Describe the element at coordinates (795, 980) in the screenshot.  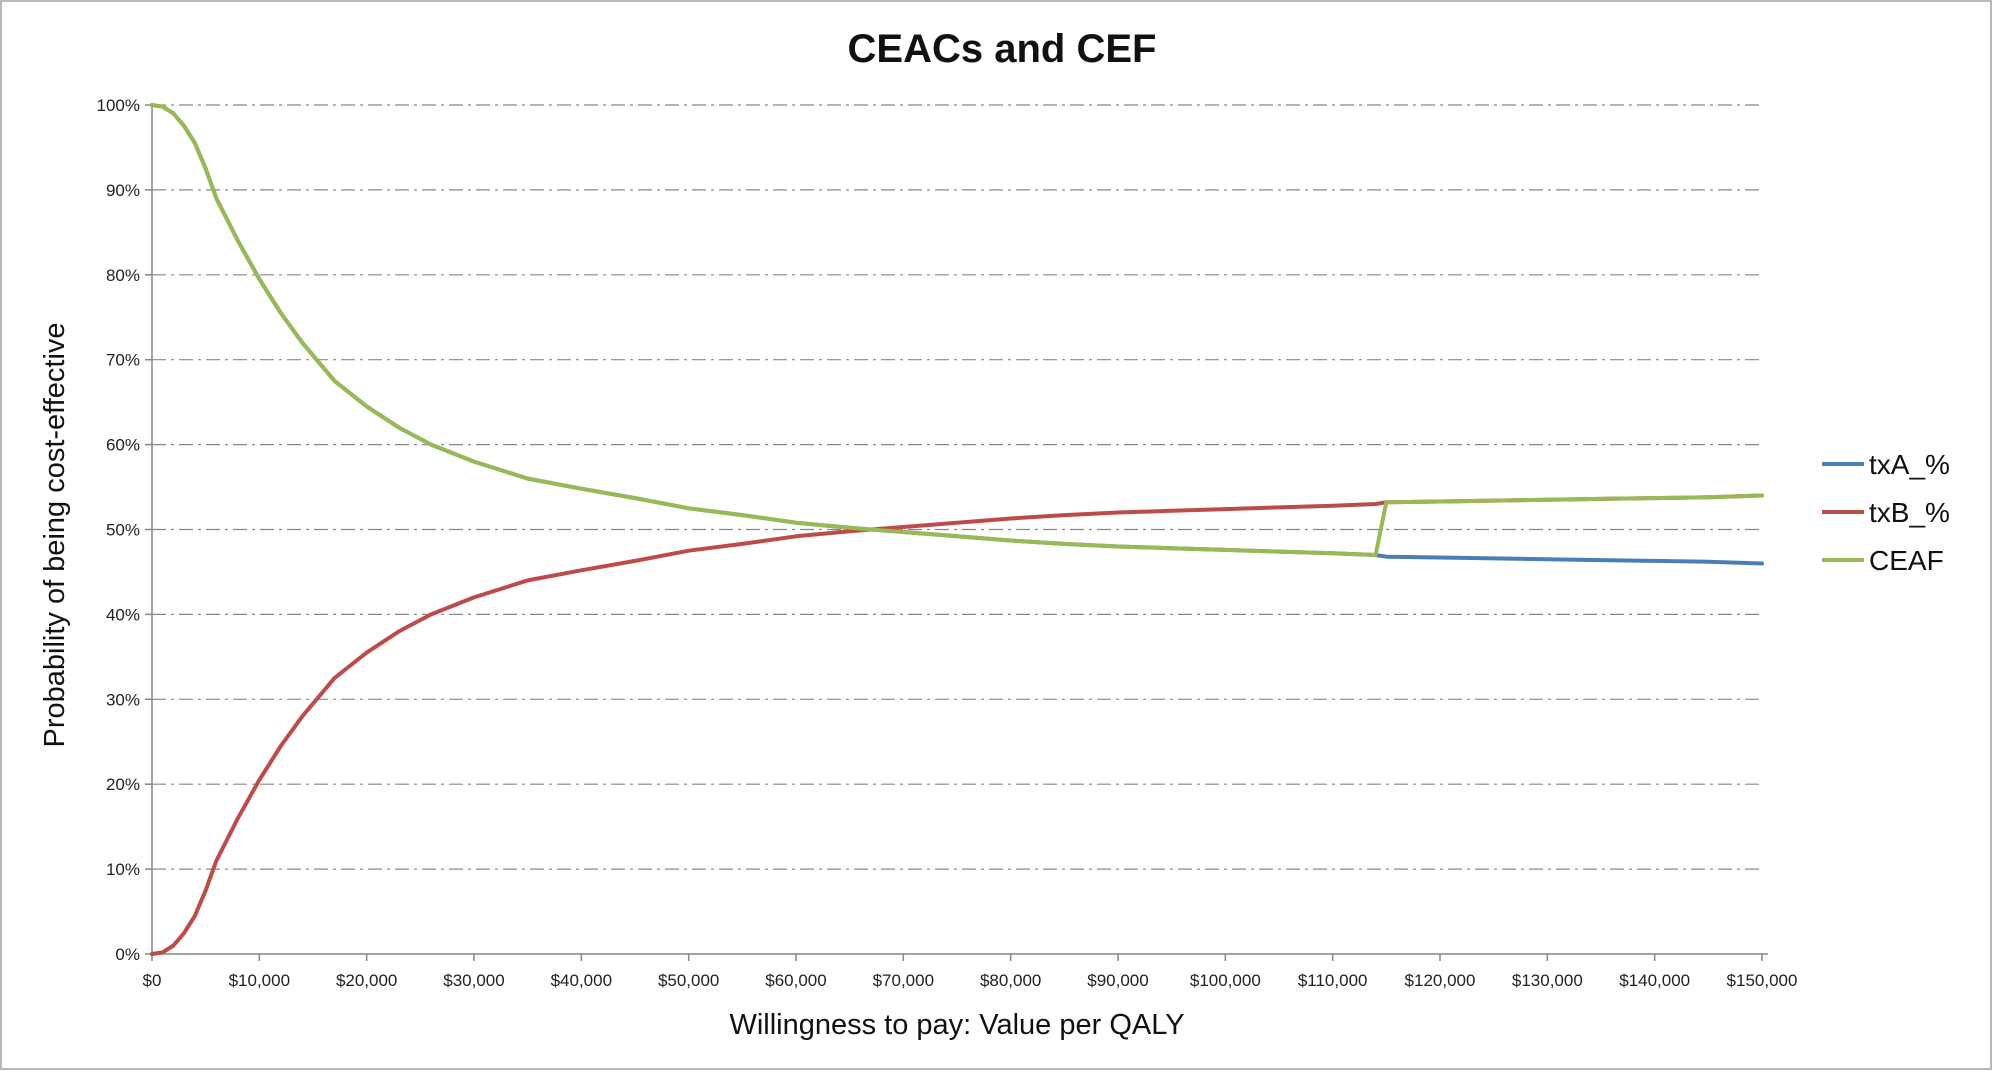
I see `x-tick-label: $60,000` at that location.